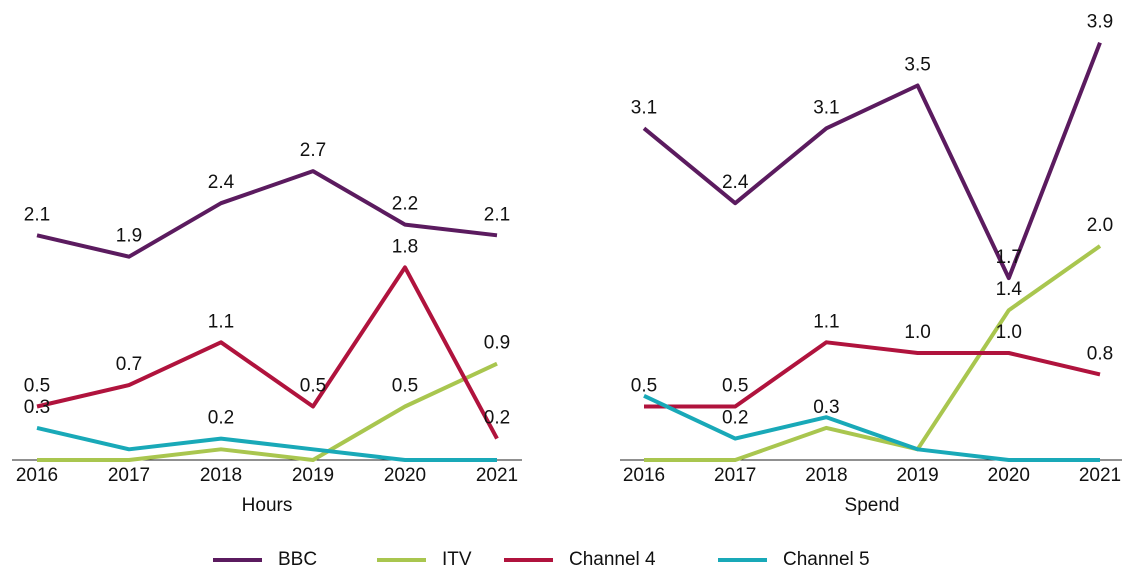  What do you see at coordinates (1100, 22) in the screenshot?
I see `data-label: 3.9` at bounding box center [1100, 22].